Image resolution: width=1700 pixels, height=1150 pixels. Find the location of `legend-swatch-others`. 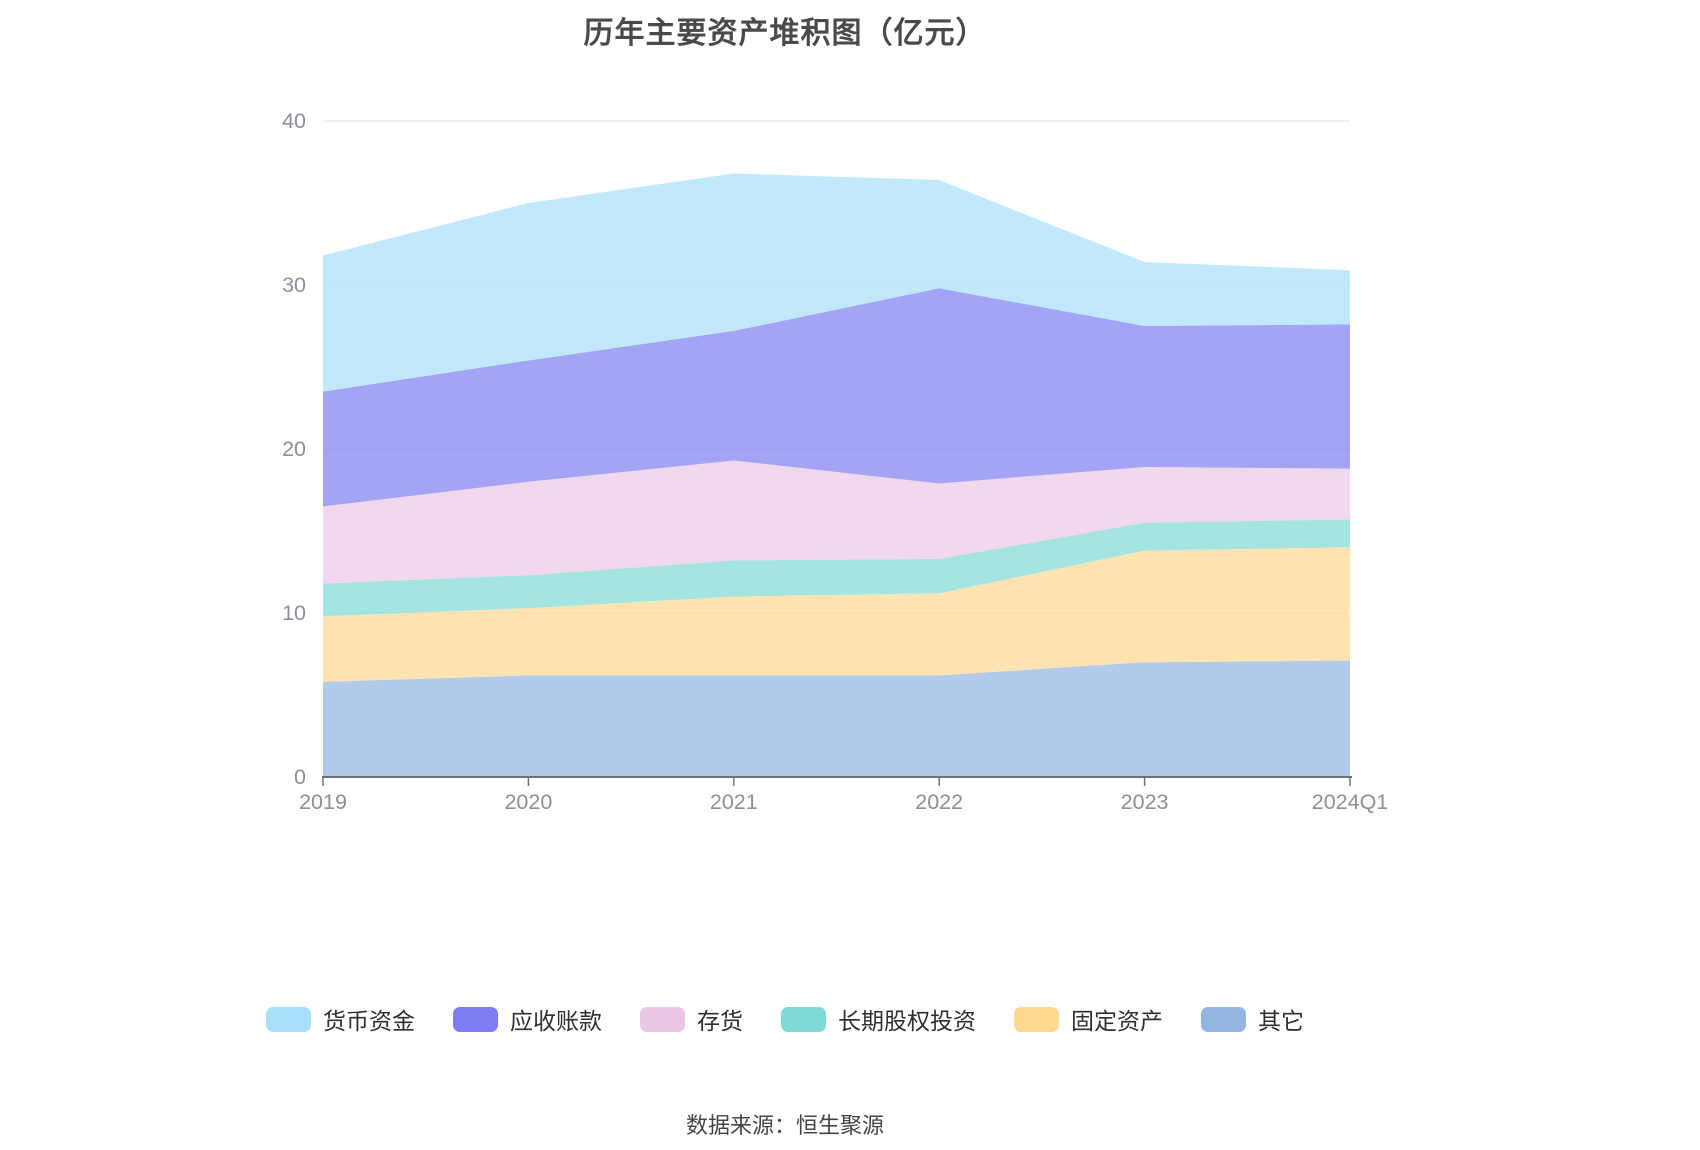

legend-swatch-others is located at coordinates (1223, 1019).